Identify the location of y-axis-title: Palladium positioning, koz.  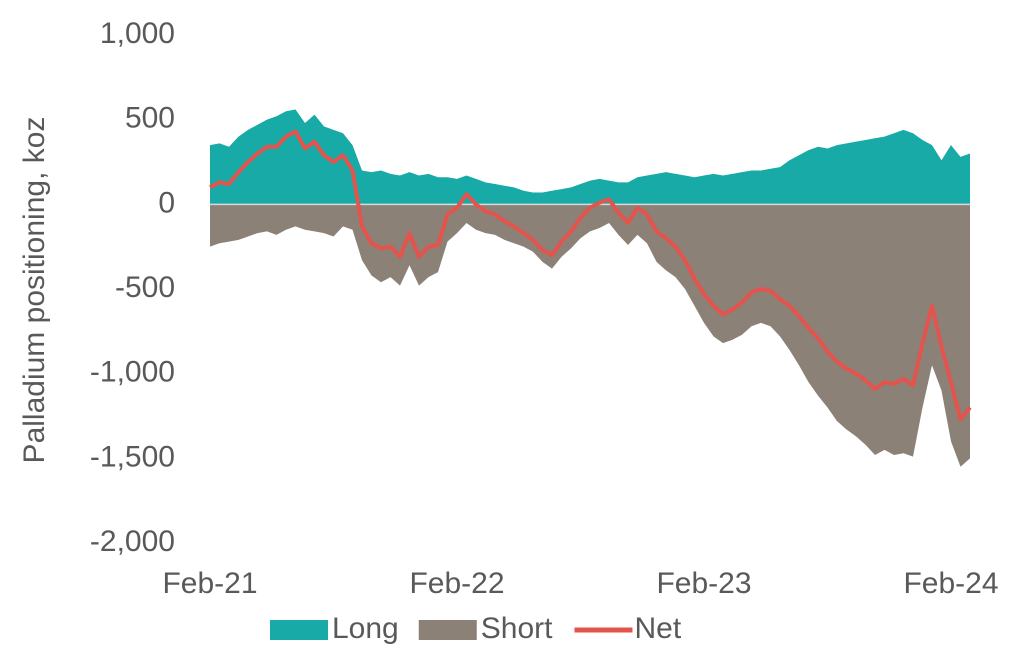
(34, 290).